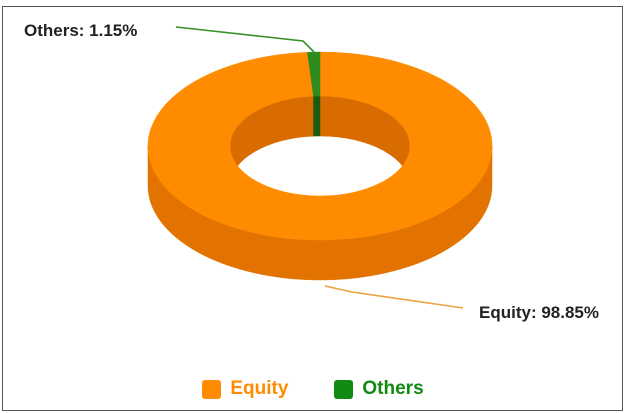 The width and height of the screenshot is (626, 413). What do you see at coordinates (393, 388) in the screenshot?
I see `legend-label-others: Others` at bounding box center [393, 388].